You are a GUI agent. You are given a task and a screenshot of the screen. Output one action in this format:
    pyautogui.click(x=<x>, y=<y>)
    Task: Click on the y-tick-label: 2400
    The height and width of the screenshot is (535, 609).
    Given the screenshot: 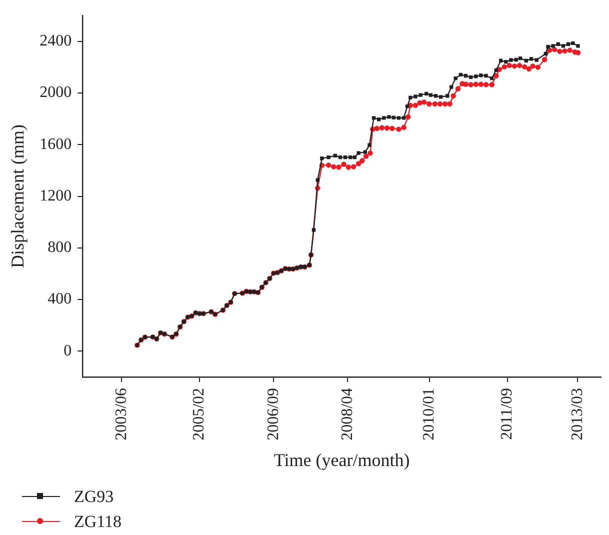 What is the action you would take?
    pyautogui.click(x=56, y=41)
    